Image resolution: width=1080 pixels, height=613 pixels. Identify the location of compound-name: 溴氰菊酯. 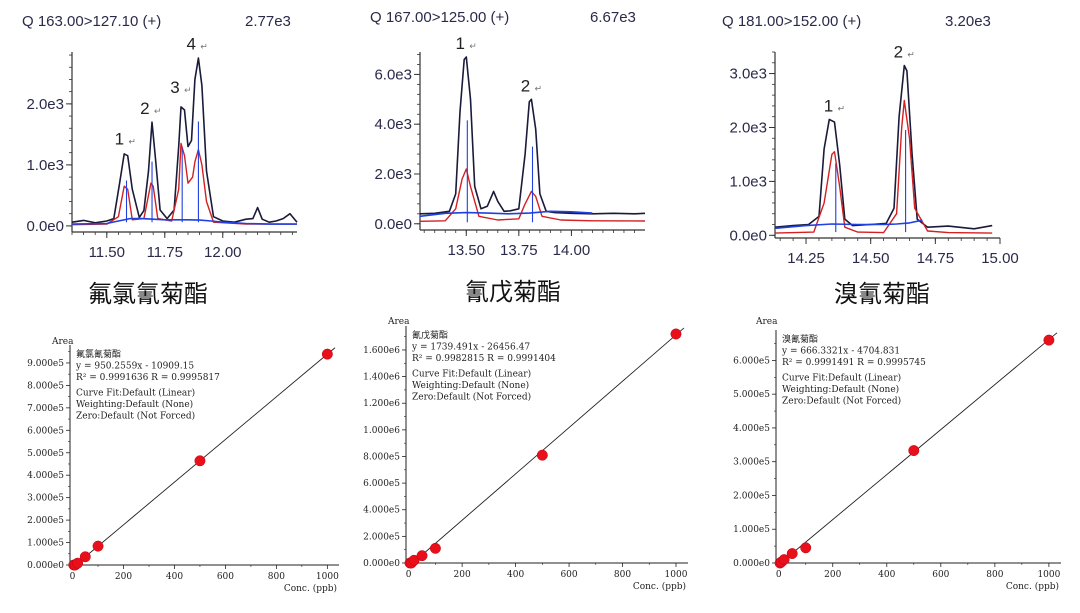
(882, 294).